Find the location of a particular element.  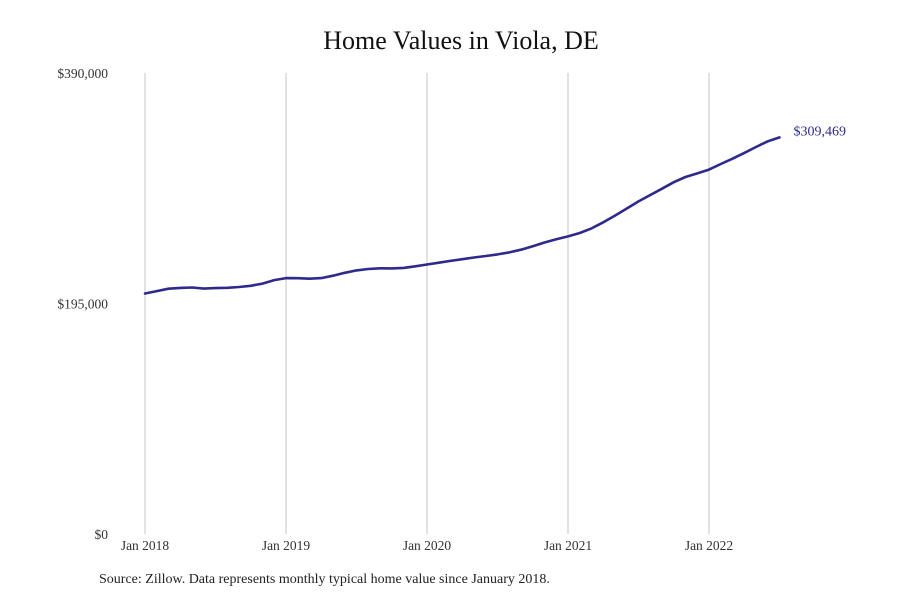

x-tick-label: Jan 2020 is located at coordinates (427, 545).